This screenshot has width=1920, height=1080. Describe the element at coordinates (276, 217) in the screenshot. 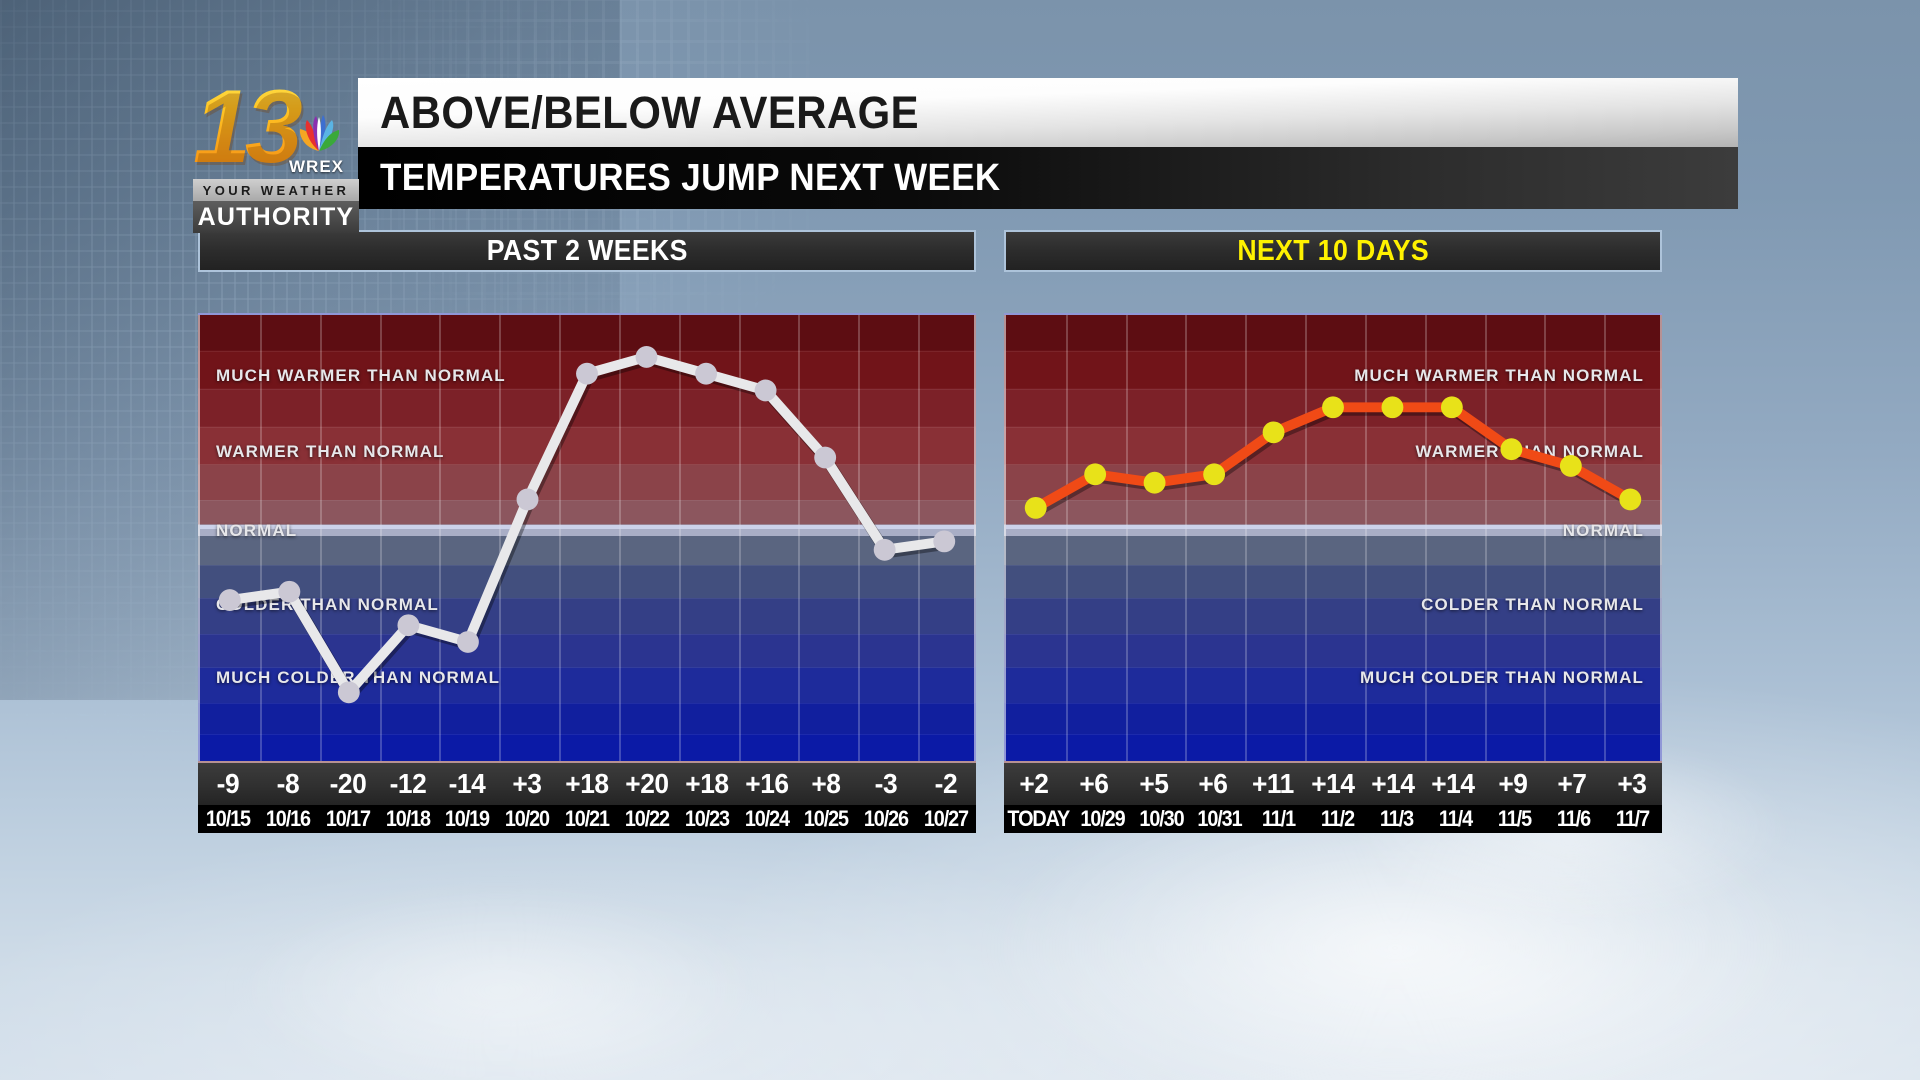

I see `logo-tagline-bottom: AUTHORITY` at that location.